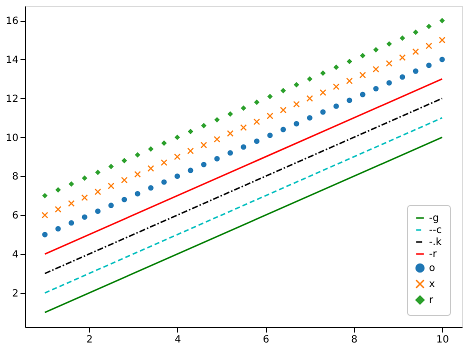  I want to click on x-tick-label: 6, so click(266, 340).